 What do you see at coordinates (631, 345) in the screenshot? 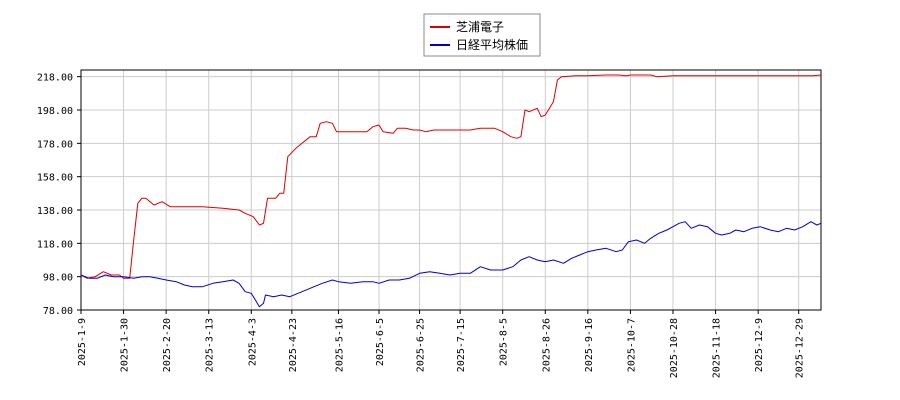
I see `x-tick-label: 2025-10-7` at bounding box center [631, 345].